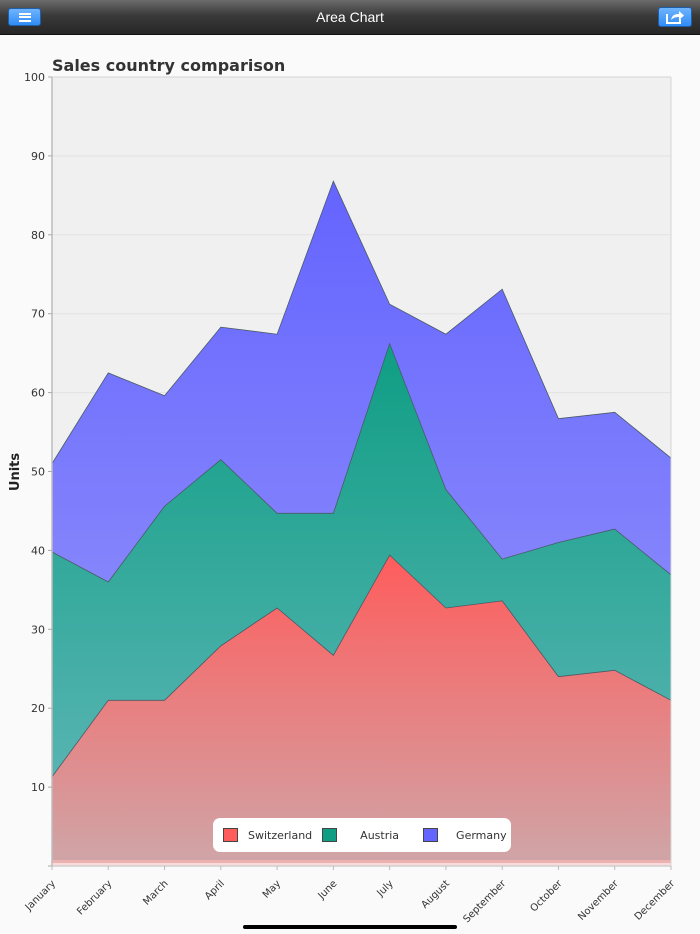 This screenshot has height=934, width=700. What do you see at coordinates (94, 897) in the screenshot?
I see `x-tick-label: February` at bounding box center [94, 897].